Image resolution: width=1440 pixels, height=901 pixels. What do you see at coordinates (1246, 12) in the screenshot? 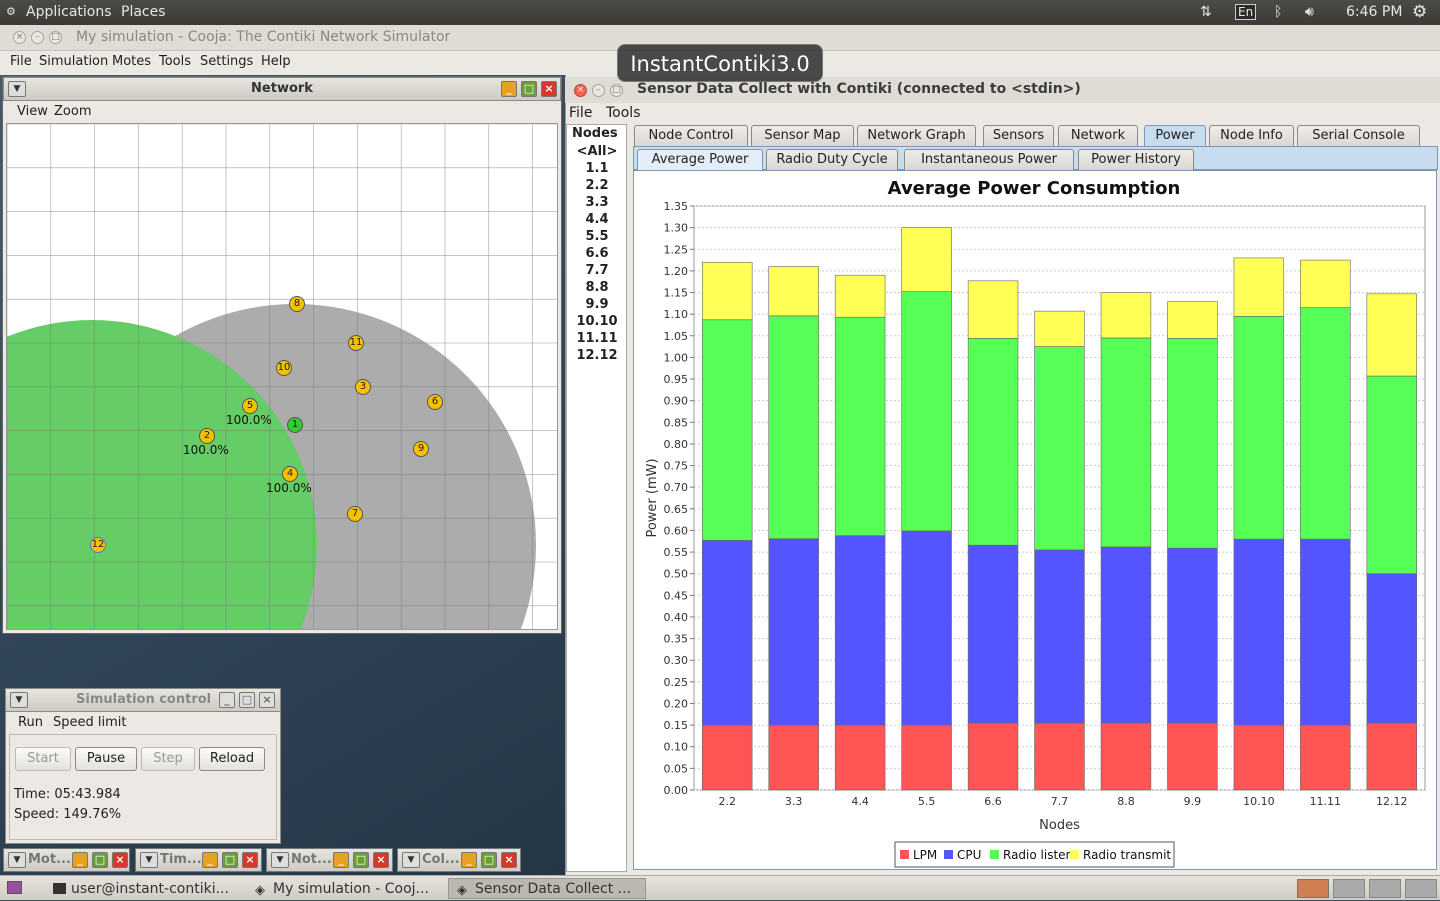
I see `keyboard-layout-indicator: En` at bounding box center [1246, 12].